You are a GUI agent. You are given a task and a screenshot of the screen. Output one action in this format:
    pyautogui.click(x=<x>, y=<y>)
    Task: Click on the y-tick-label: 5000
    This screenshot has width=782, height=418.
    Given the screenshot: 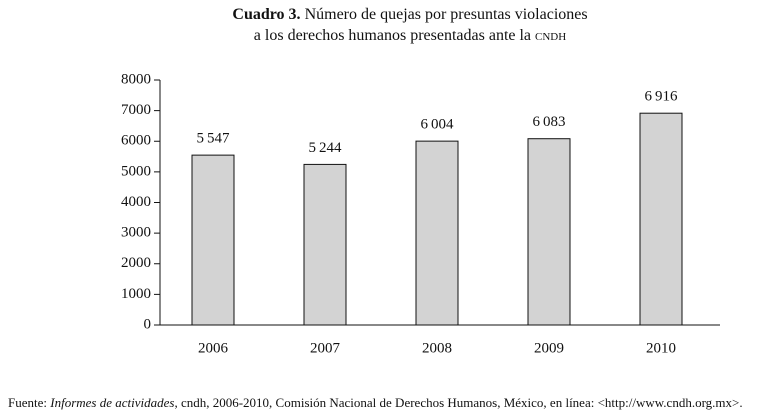 What is the action you would take?
    pyautogui.click(x=136, y=171)
    